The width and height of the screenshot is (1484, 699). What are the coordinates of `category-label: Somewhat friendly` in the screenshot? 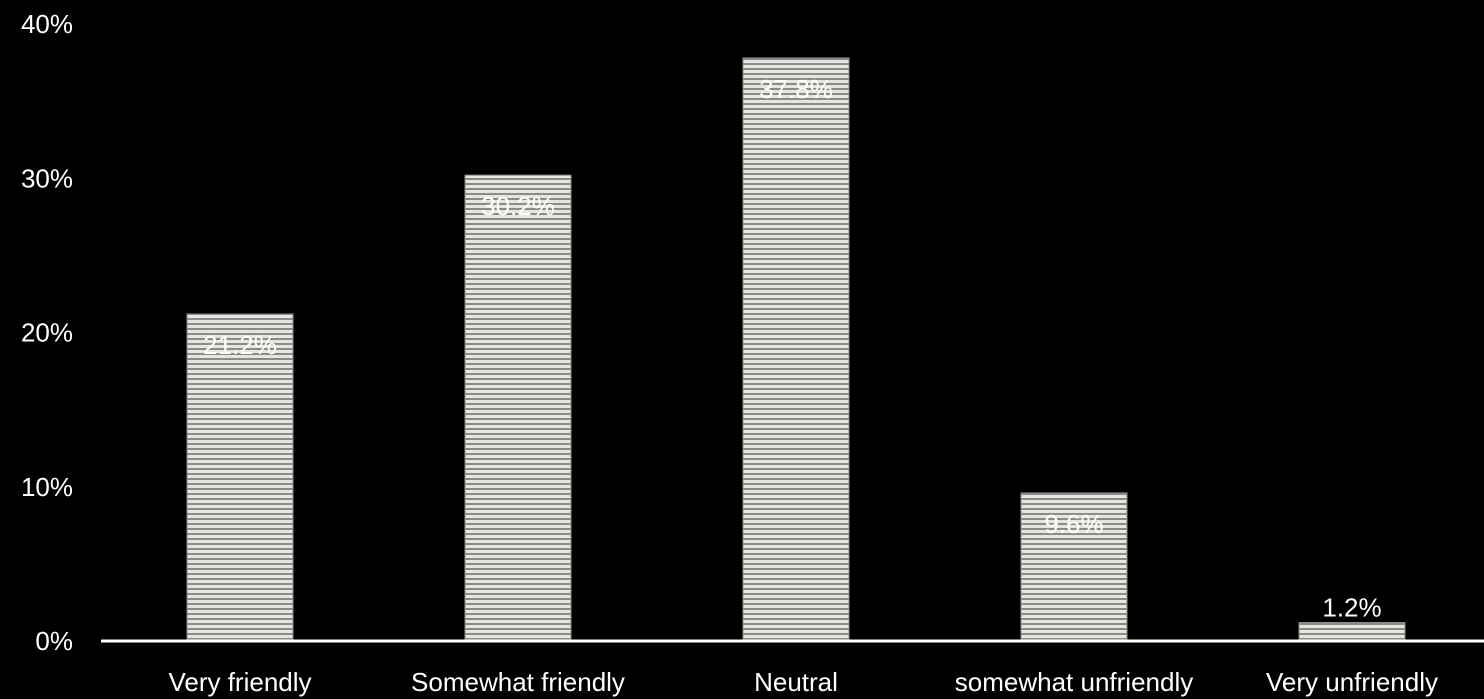 It's located at (518, 682).